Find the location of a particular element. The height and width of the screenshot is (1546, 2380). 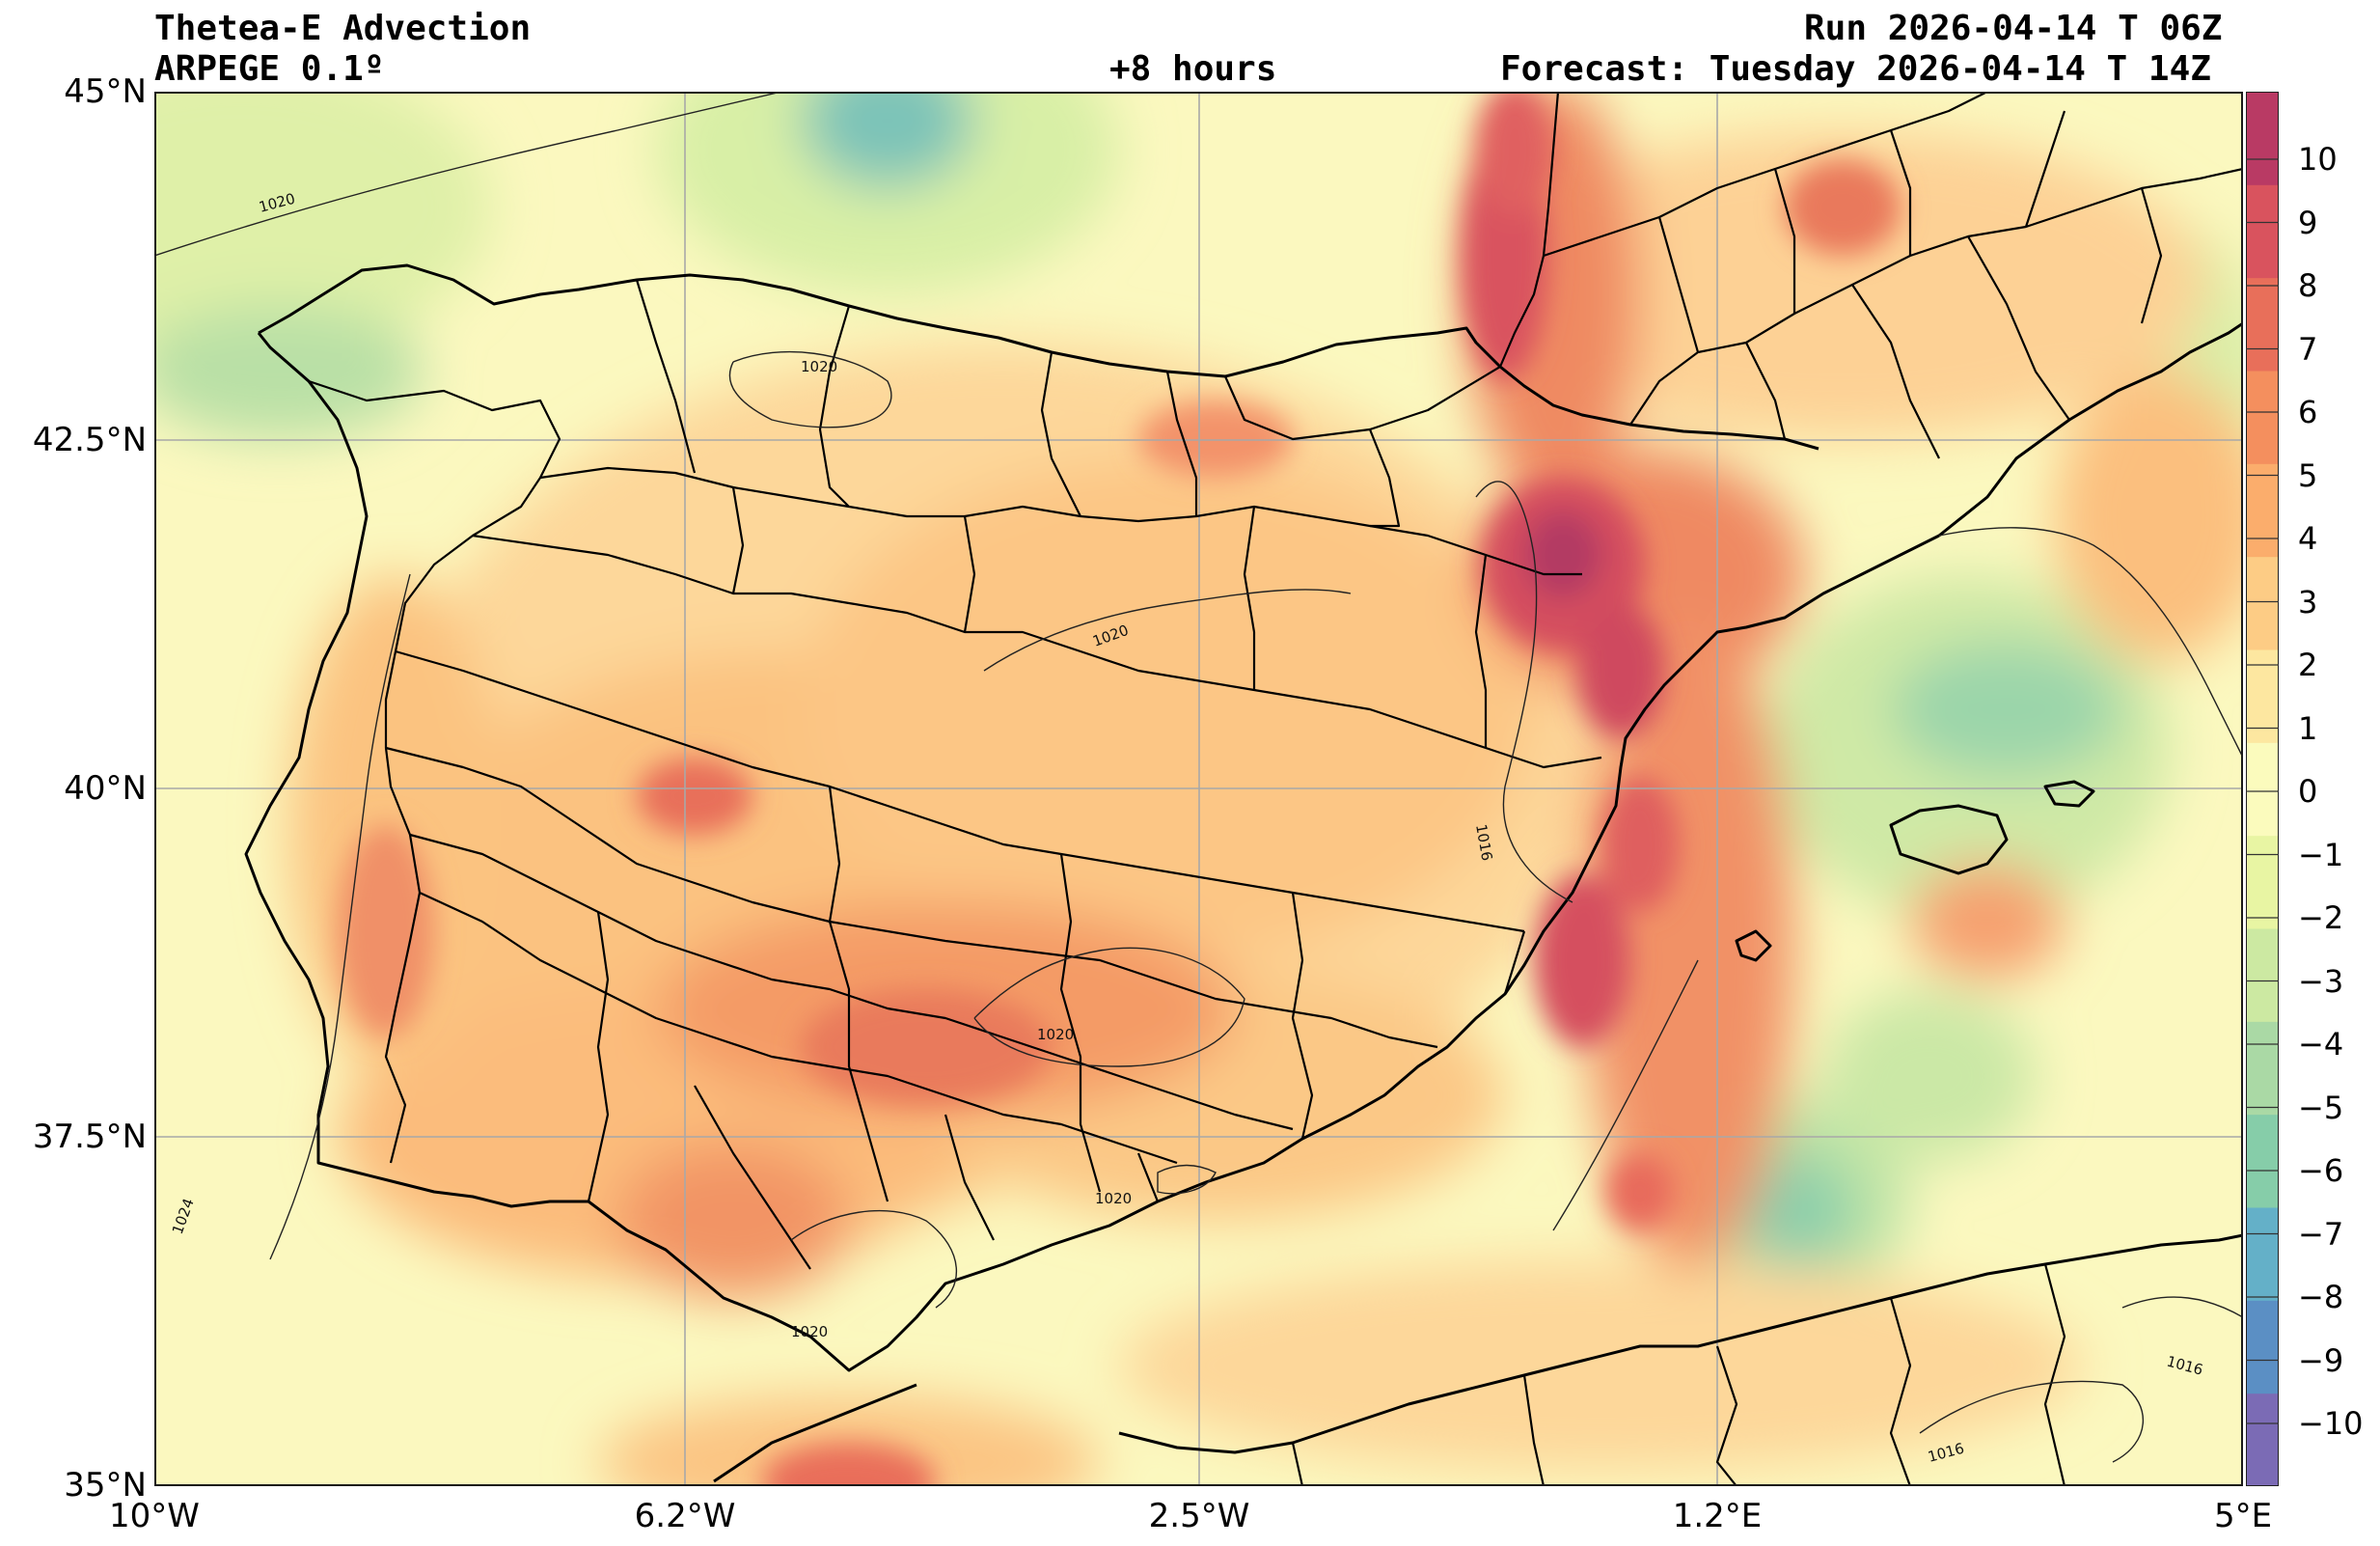

colorbar-tick-label: −6 is located at coordinates (2321, 1171).